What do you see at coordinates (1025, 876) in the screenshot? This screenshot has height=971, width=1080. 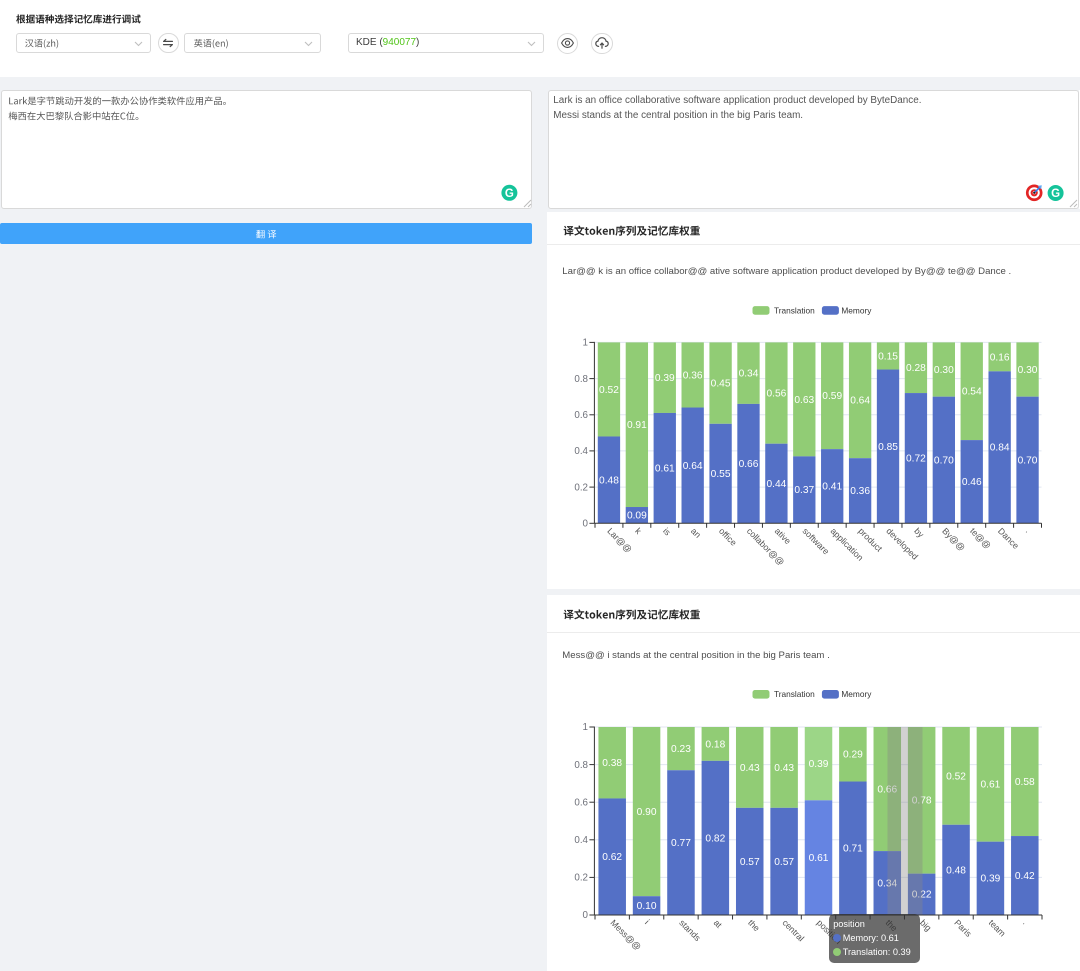 I see `svg-text: 0.42` at bounding box center [1025, 876].